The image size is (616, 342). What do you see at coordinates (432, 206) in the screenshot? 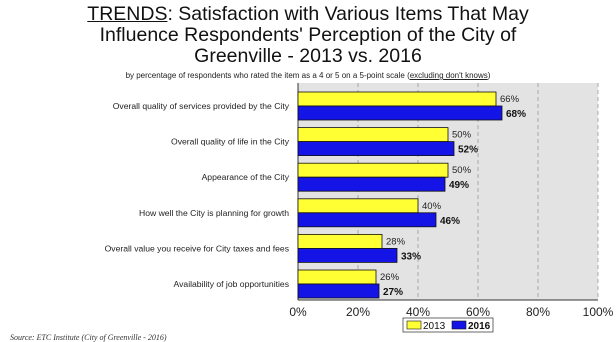
I see `data-label-2013: 40%` at bounding box center [432, 206].